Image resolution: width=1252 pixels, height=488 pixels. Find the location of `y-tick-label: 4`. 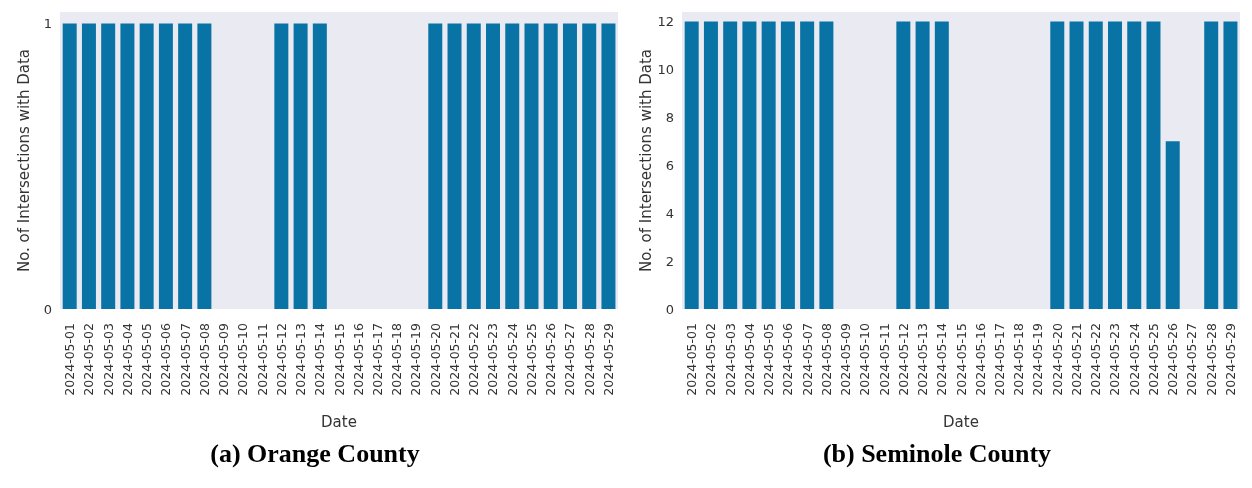

y-tick-label: 4 is located at coordinates (669, 213).